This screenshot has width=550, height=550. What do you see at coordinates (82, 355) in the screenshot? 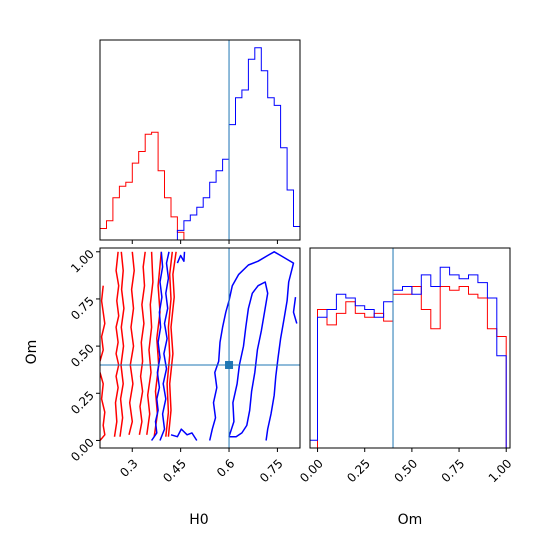
I see `contour-y-tick-label: 0.50` at bounding box center [82, 355].